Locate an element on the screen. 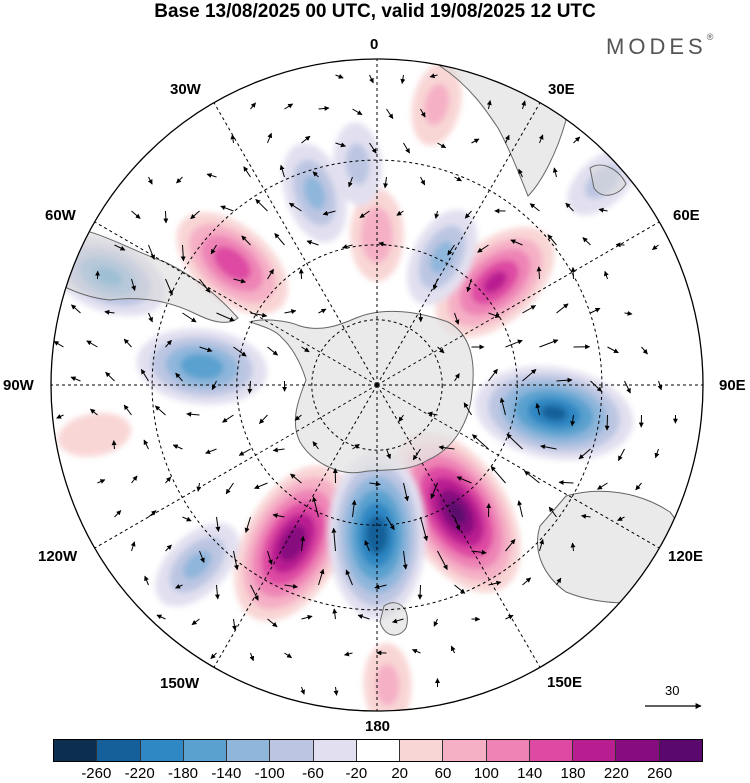  lon-label-60w: 60W is located at coordinates (60, 215).